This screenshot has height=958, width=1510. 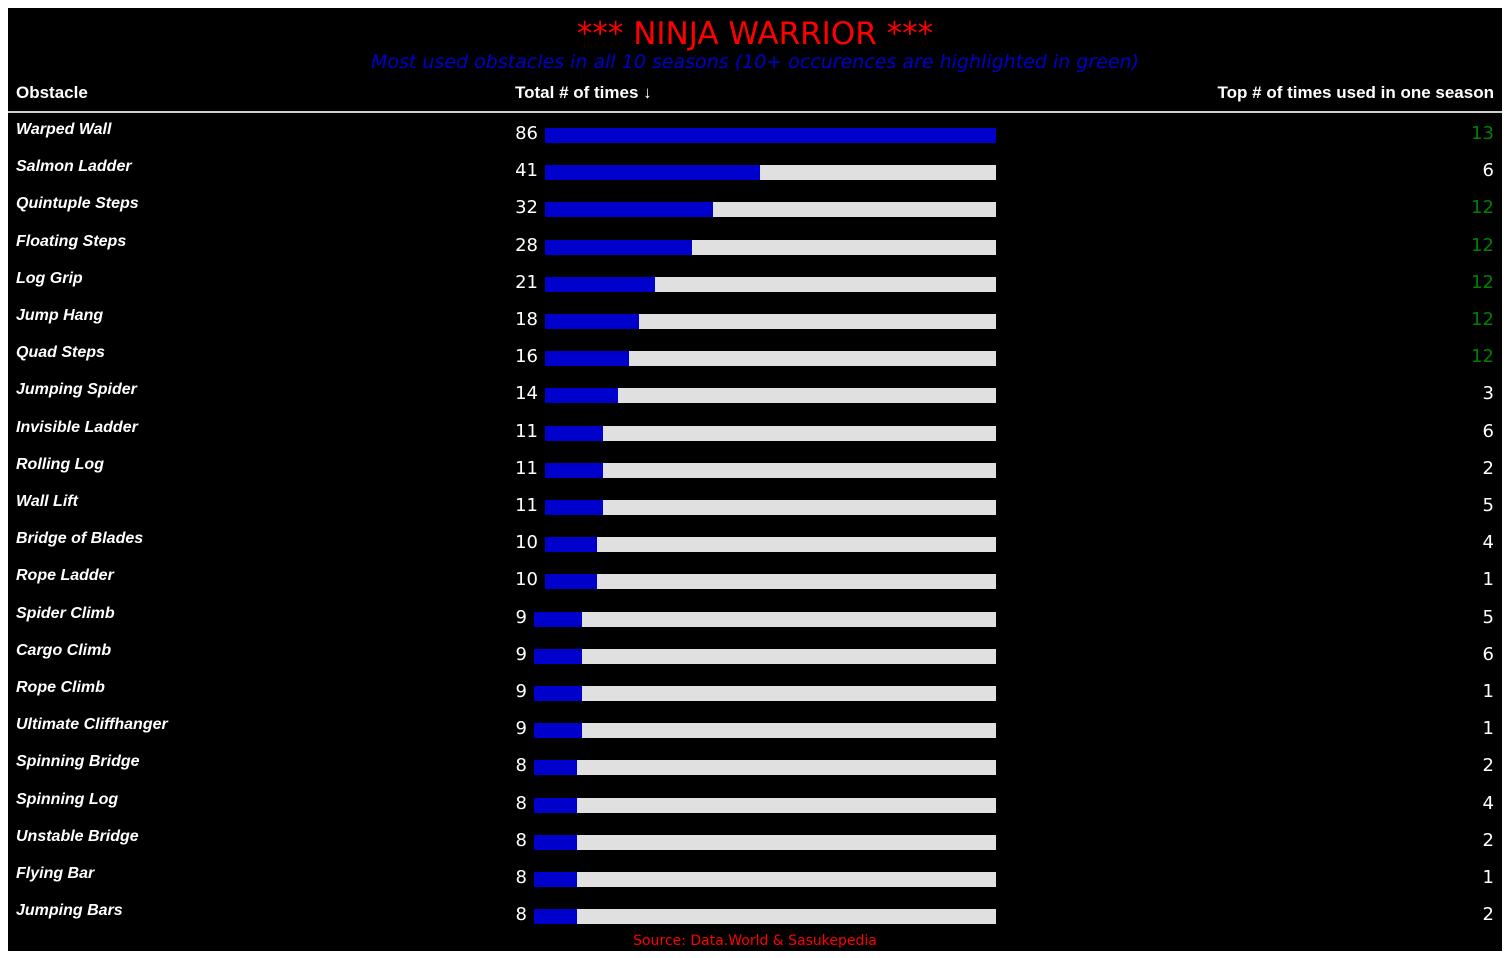 I want to click on table-row: Spider Climb 9 5, so click(x=755, y=622).